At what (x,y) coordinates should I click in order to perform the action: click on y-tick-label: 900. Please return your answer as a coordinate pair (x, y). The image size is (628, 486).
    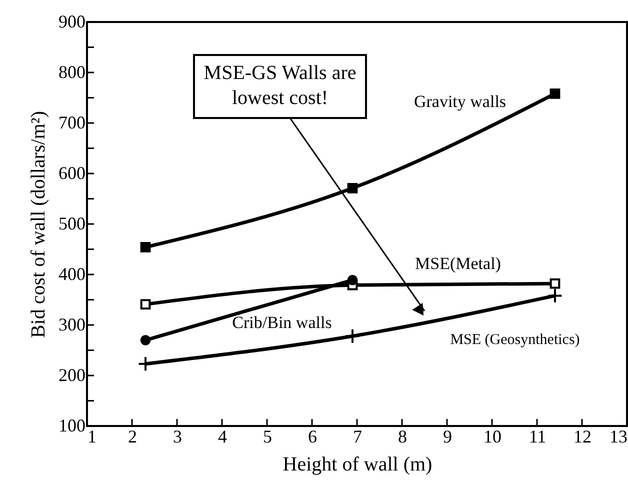
    Looking at the image, I should click on (72, 22).